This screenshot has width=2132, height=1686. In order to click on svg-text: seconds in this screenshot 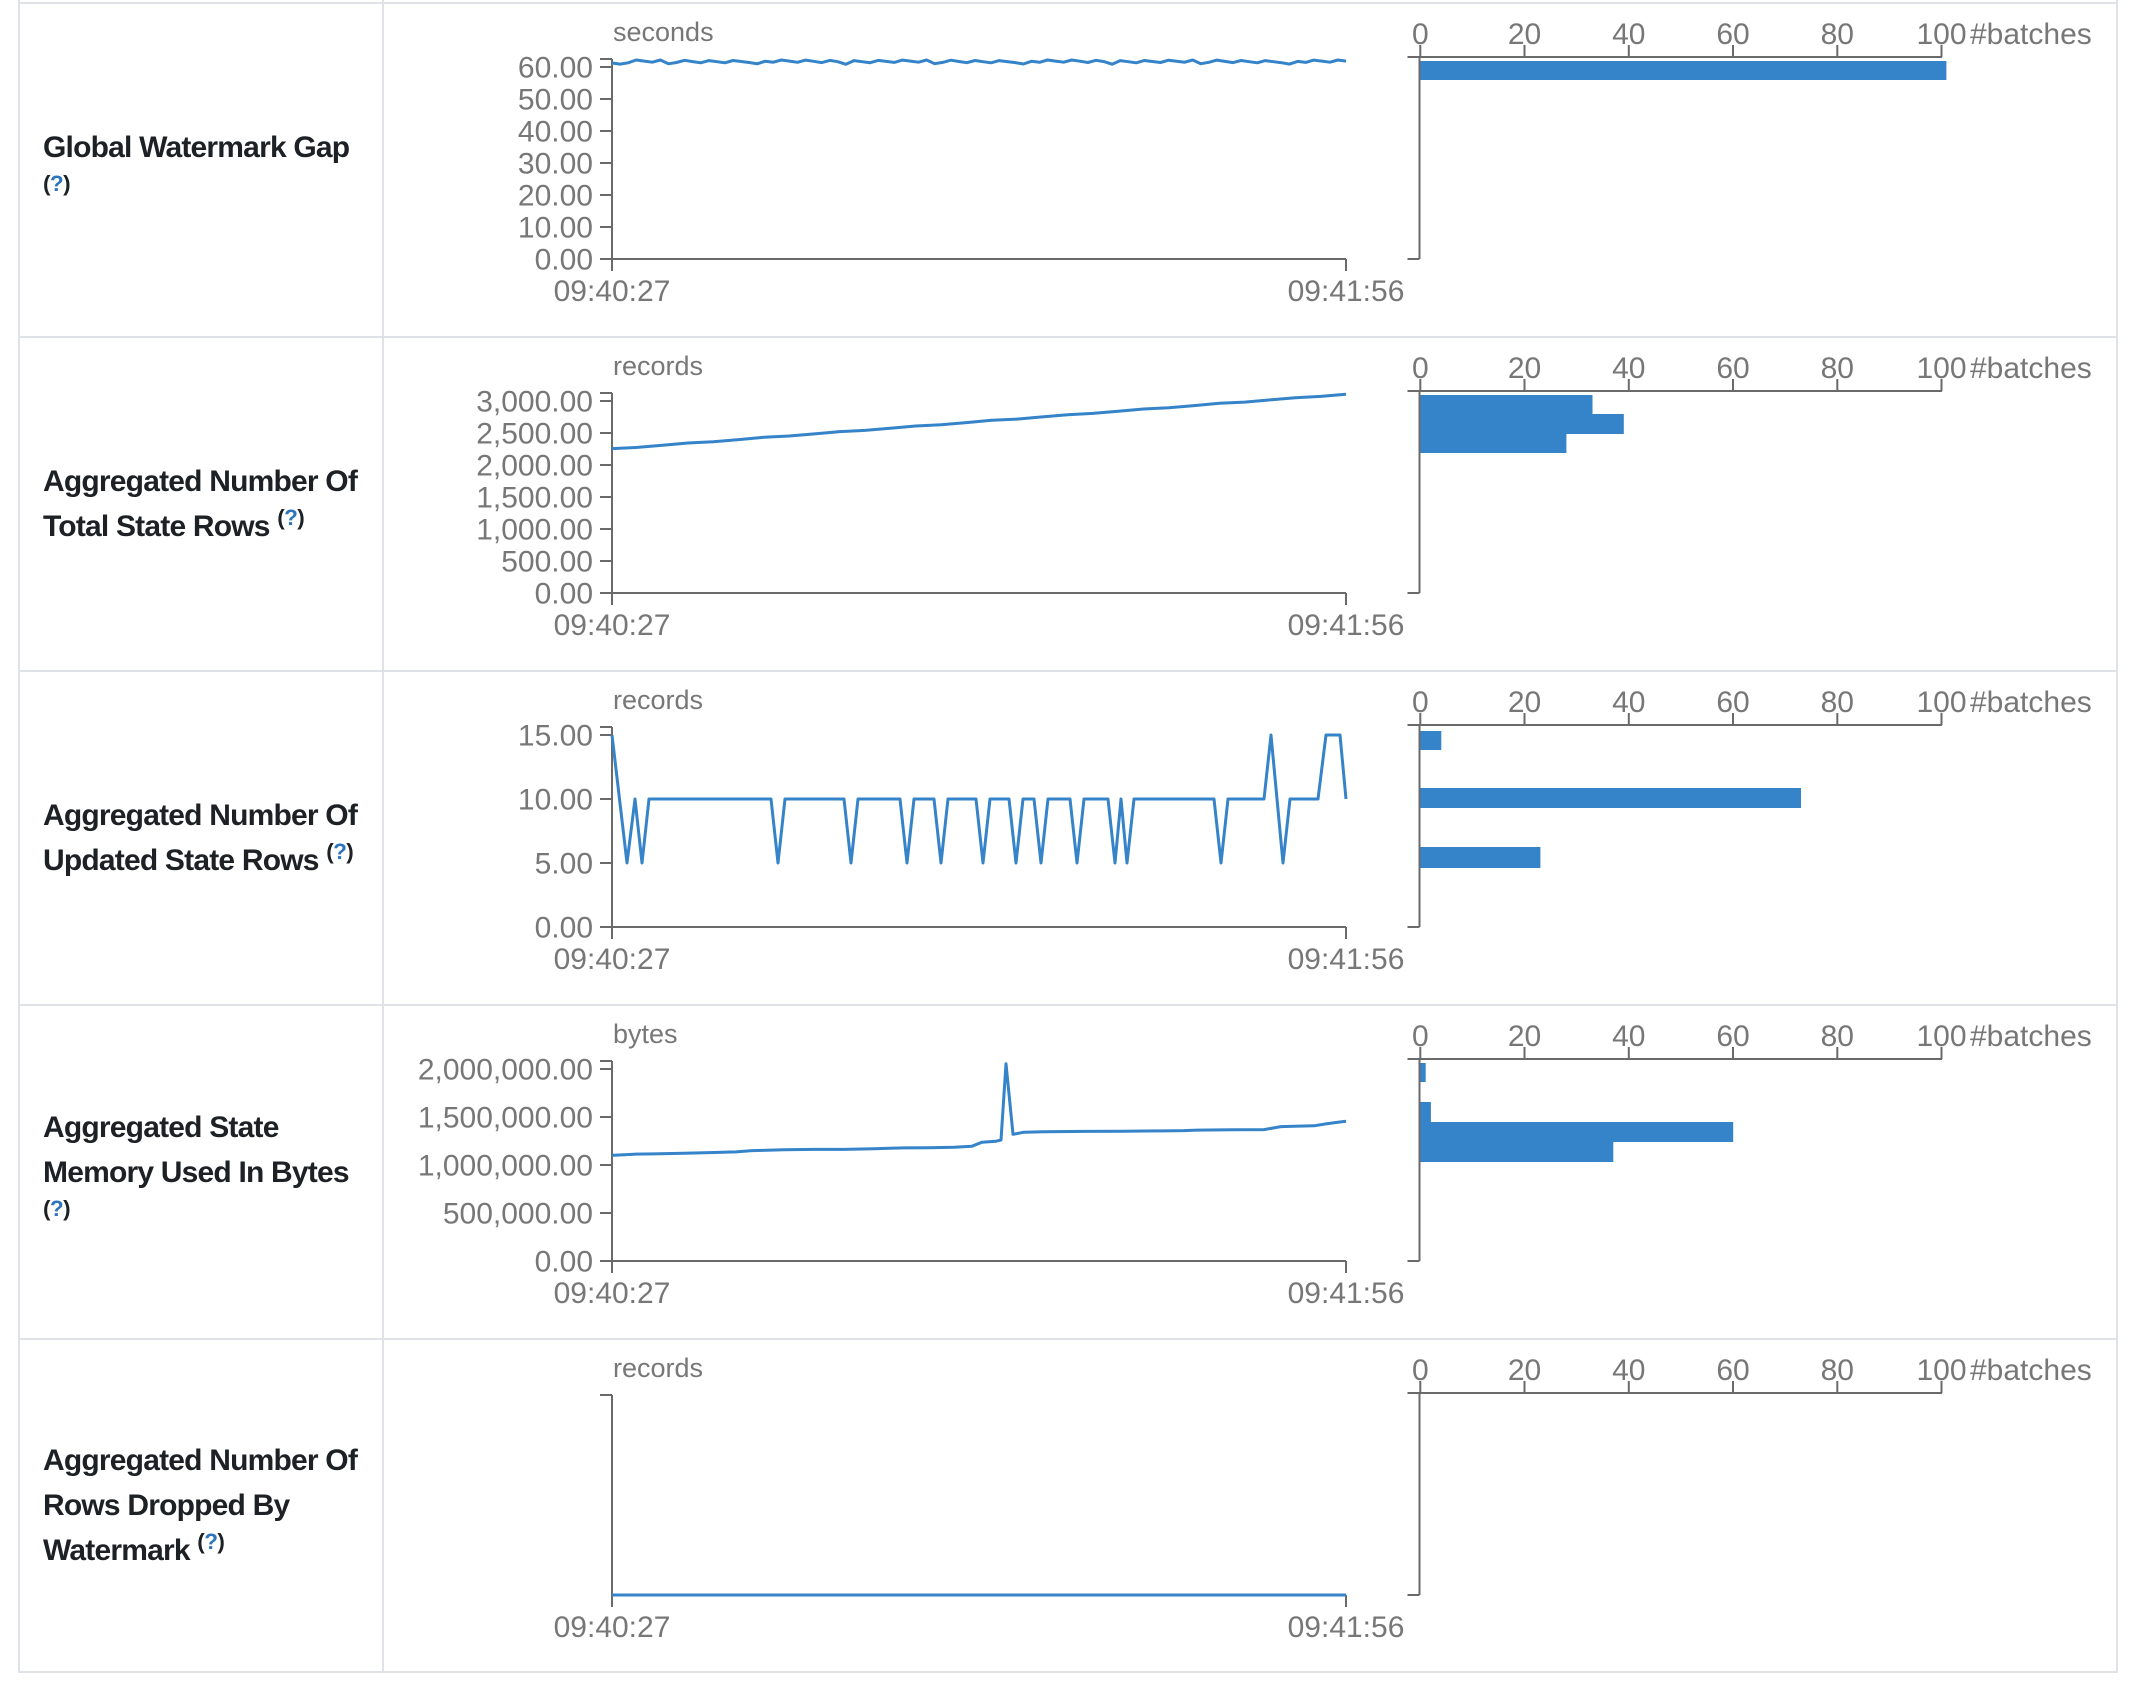, I will do `click(663, 32)`.